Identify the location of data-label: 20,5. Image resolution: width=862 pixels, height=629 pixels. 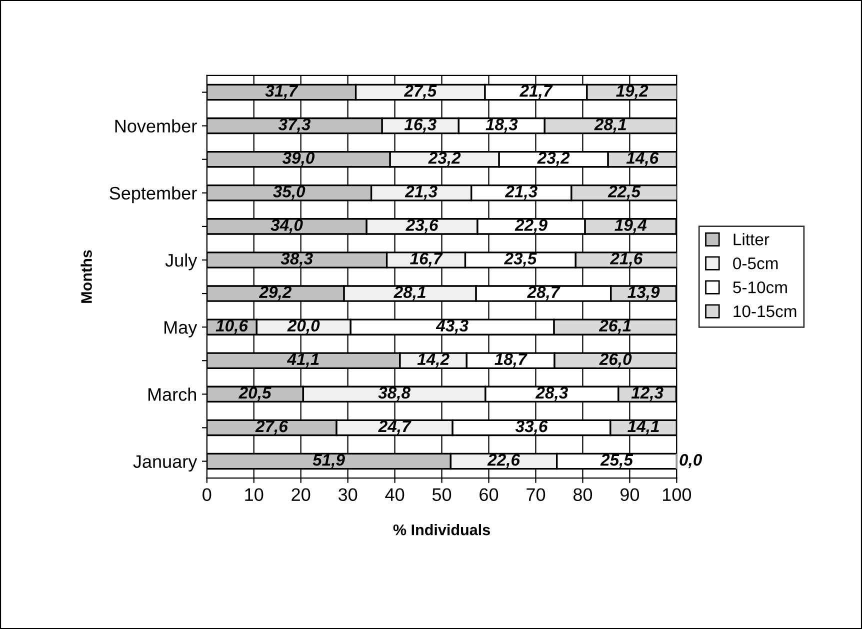
(255, 394).